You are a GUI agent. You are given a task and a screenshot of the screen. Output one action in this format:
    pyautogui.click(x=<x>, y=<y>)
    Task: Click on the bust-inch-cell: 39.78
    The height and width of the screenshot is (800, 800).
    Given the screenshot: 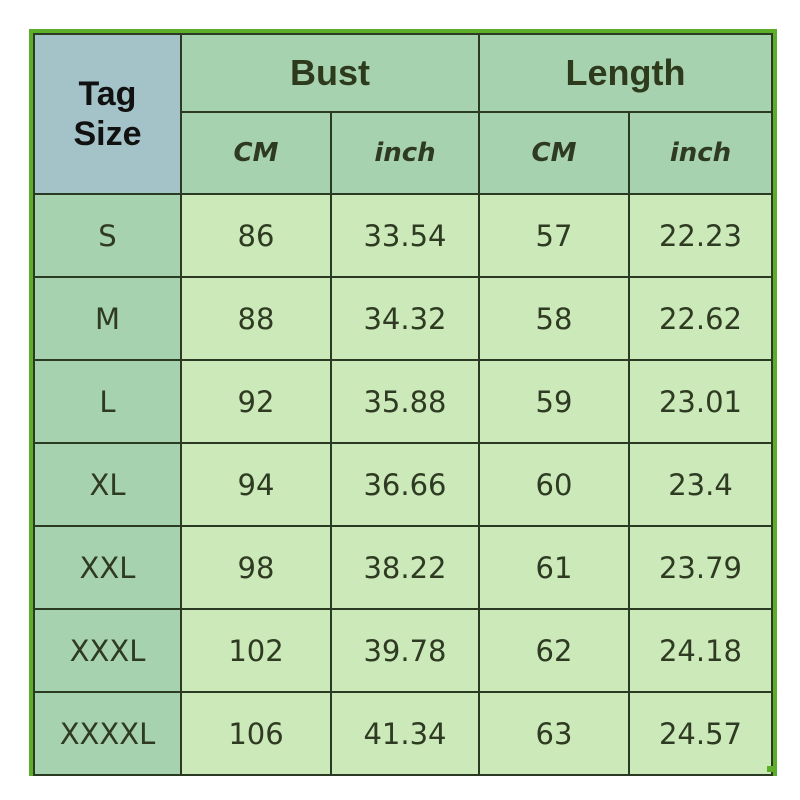 What is the action you would take?
    pyautogui.click(x=405, y=650)
    